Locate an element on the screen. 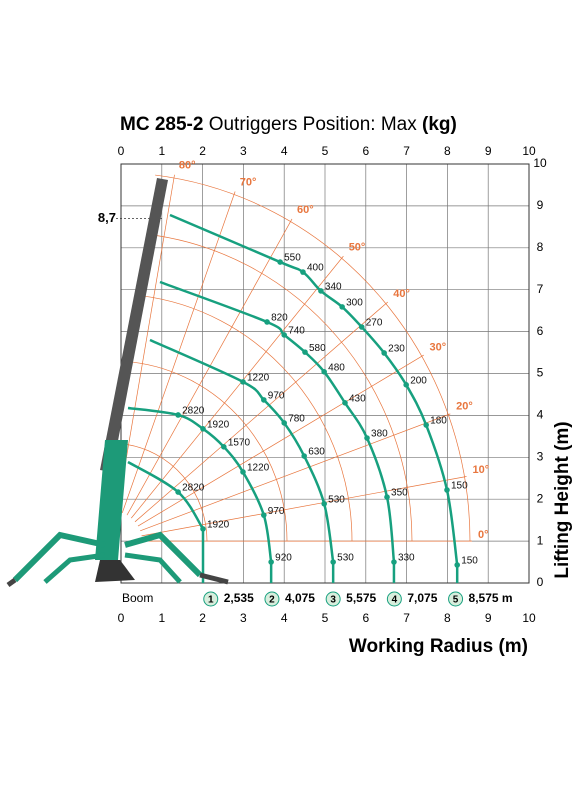 This screenshot has height=805, width=580. extension-number: 4 is located at coordinates (395, 600).